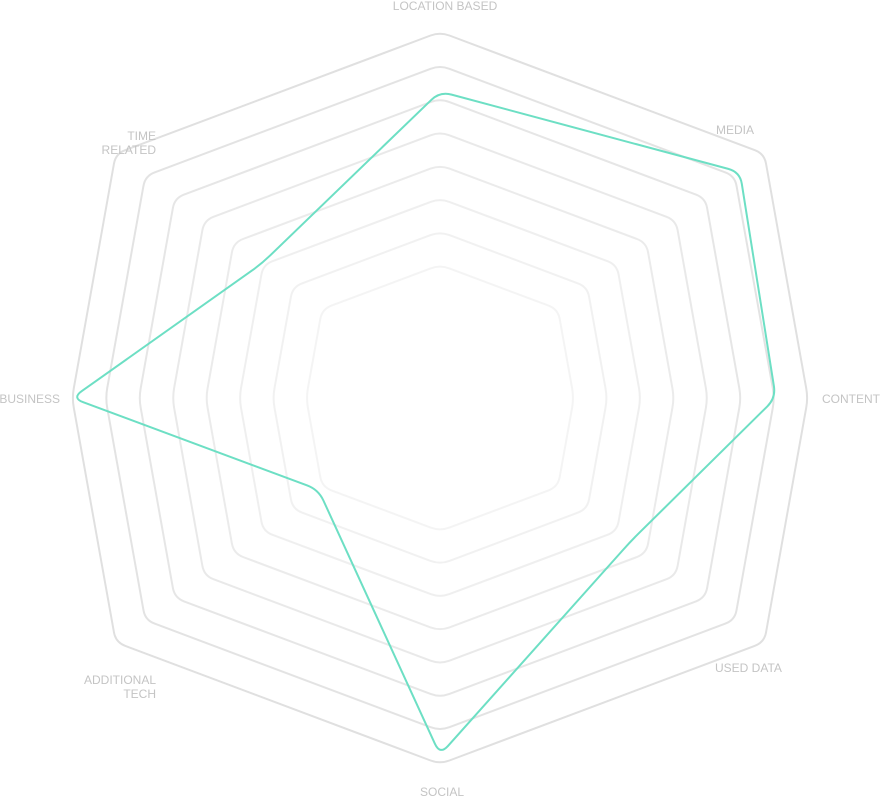  I want to click on axis-label: TIME RELATED, so click(129, 143).